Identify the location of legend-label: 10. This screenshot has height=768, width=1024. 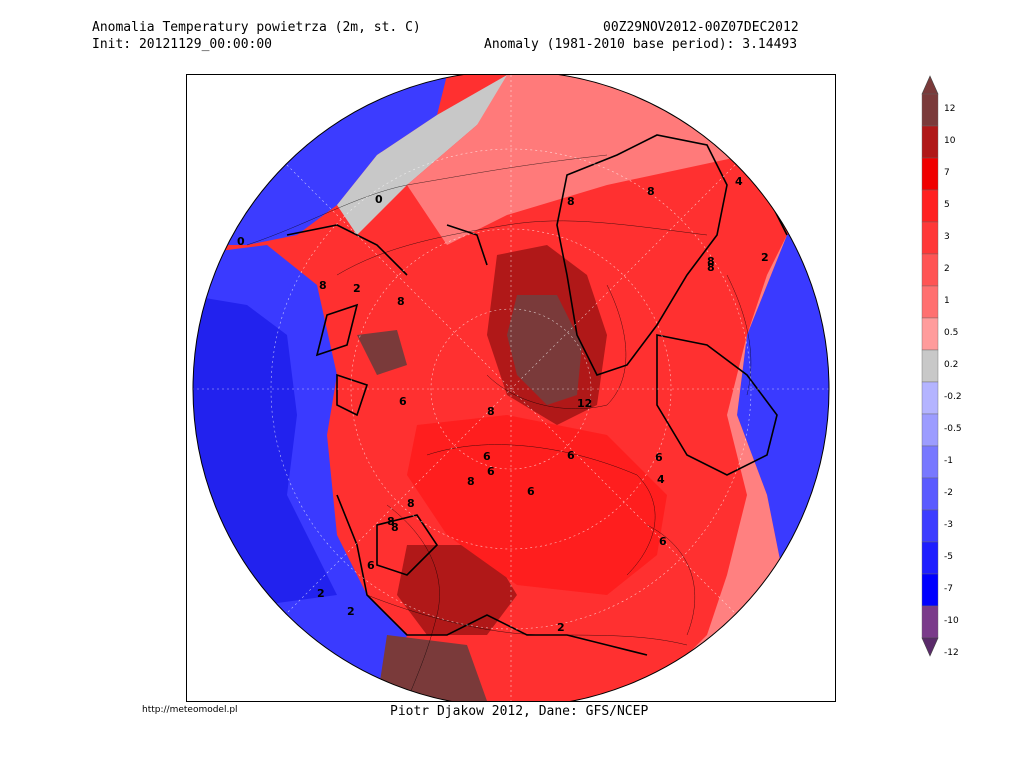
(950, 141).